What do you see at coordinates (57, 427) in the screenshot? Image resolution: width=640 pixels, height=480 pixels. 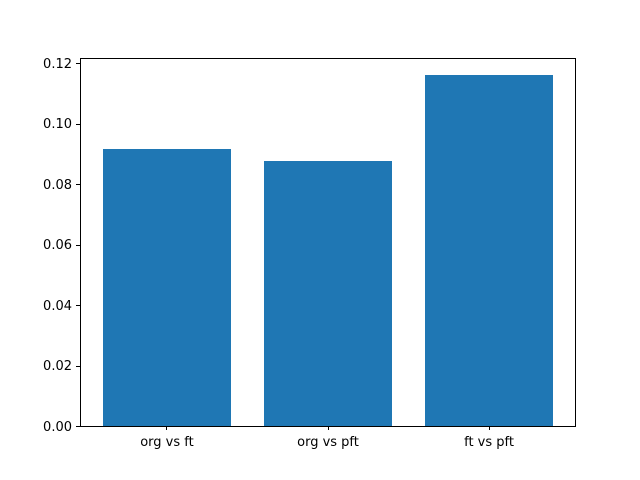 I see `y-tick-label: 0.00` at bounding box center [57, 427].